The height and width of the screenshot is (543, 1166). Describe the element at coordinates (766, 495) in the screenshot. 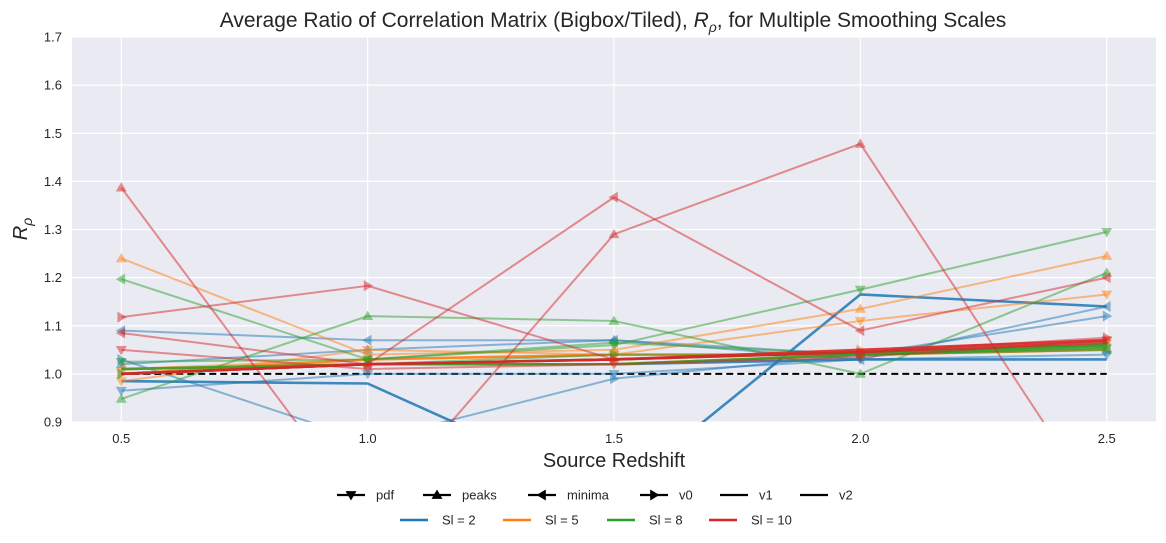

I see `legend-label: v1` at that location.